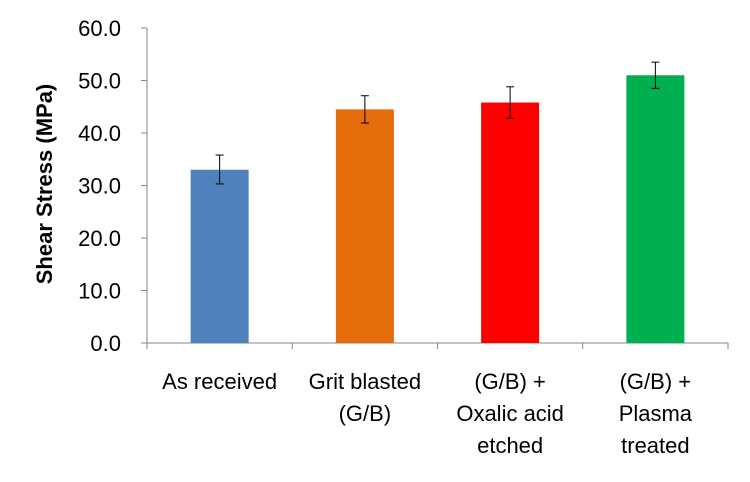 The width and height of the screenshot is (750, 482). I want to click on category-label: Plasma, so click(656, 413).